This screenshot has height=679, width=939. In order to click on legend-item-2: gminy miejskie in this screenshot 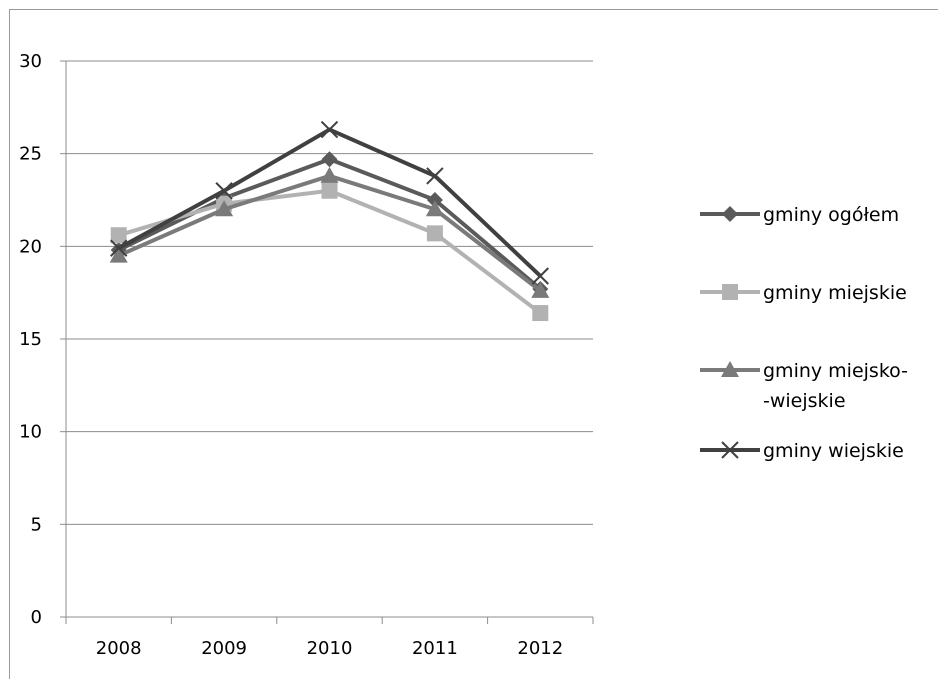, I will do `click(803, 293)`.